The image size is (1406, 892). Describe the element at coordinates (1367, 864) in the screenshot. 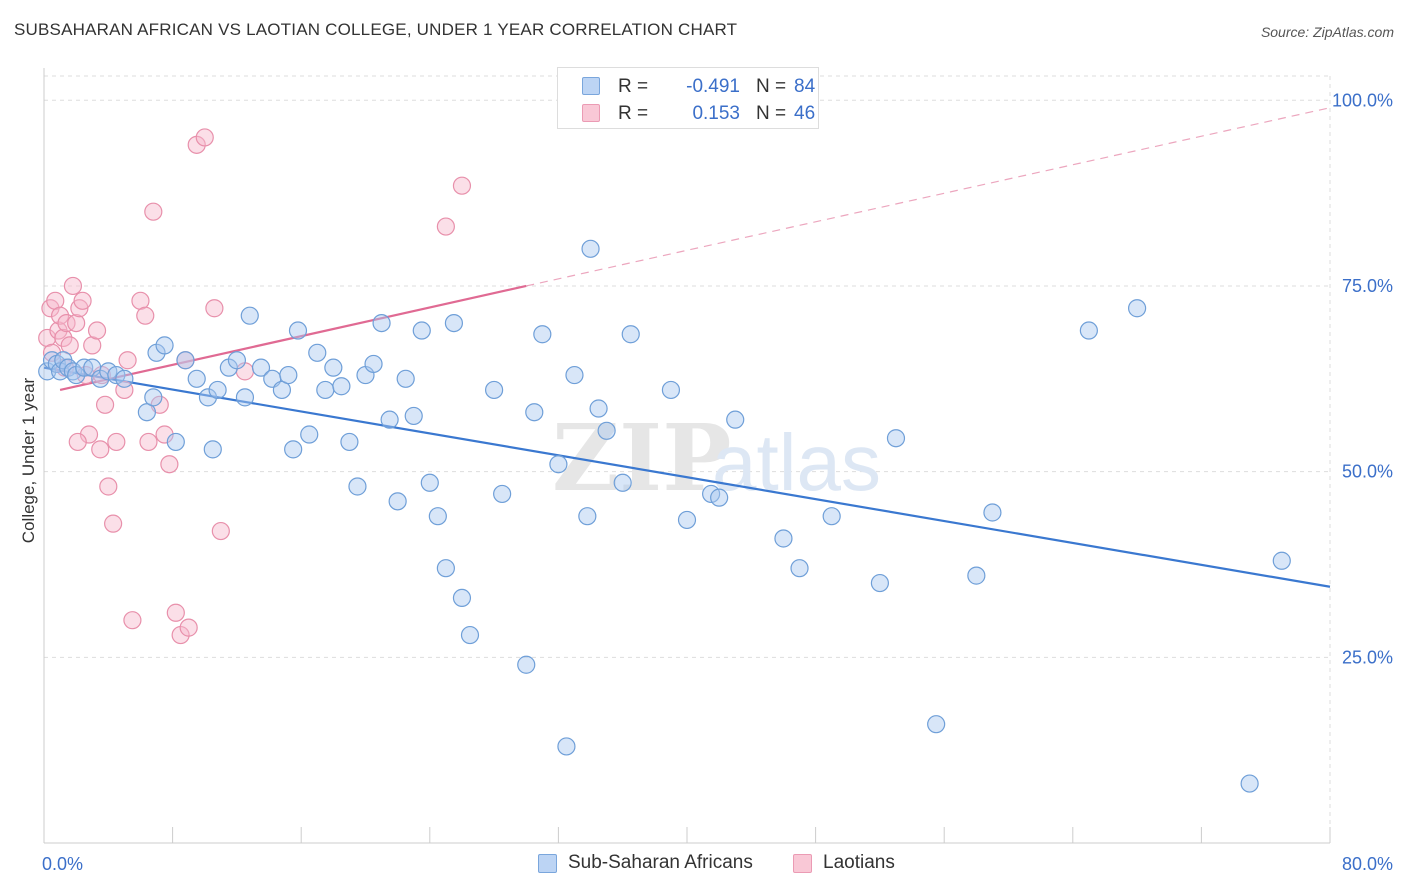

I see `x-tick-label-max: 80.0%` at that location.